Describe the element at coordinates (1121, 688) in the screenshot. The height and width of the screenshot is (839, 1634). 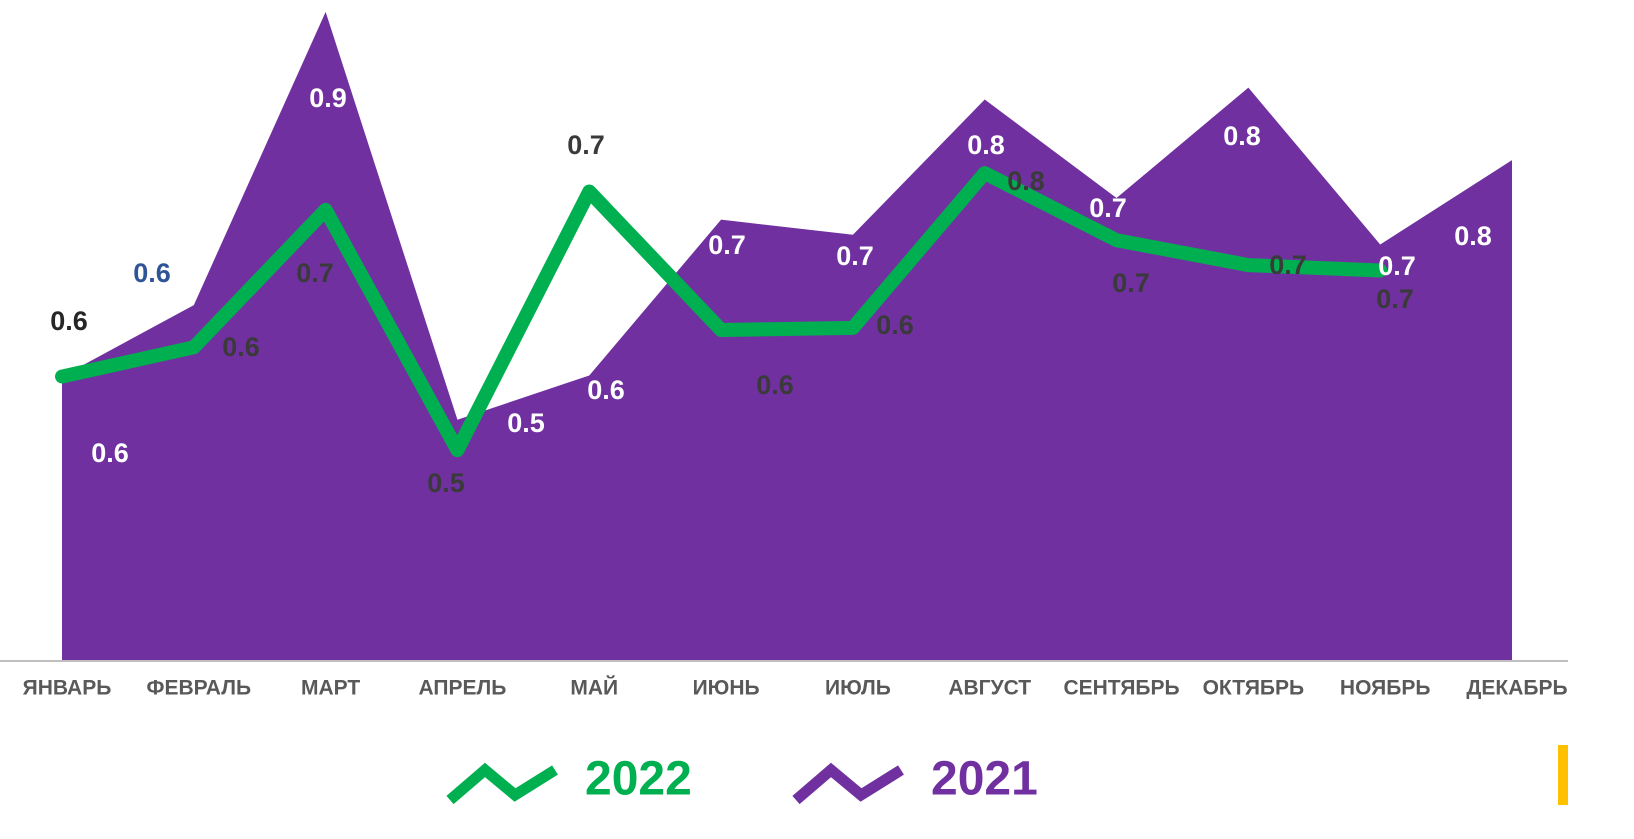
I see `x-tick-label: СЕНТЯБРЬ` at that location.